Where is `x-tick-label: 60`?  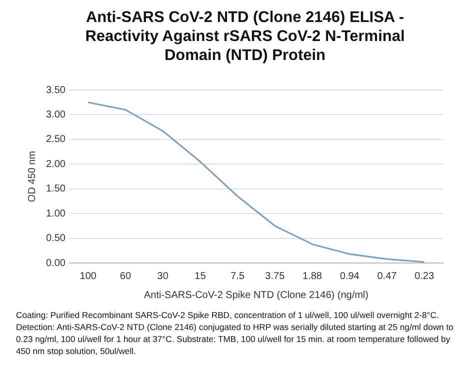 x-tick-label: 60 is located at coordinates (126, 276).